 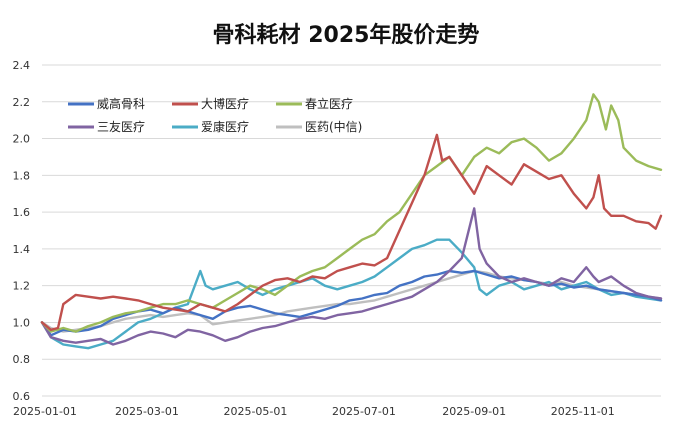 I want to click on legend-label: 医药(中信), so click(x=333, y=126).